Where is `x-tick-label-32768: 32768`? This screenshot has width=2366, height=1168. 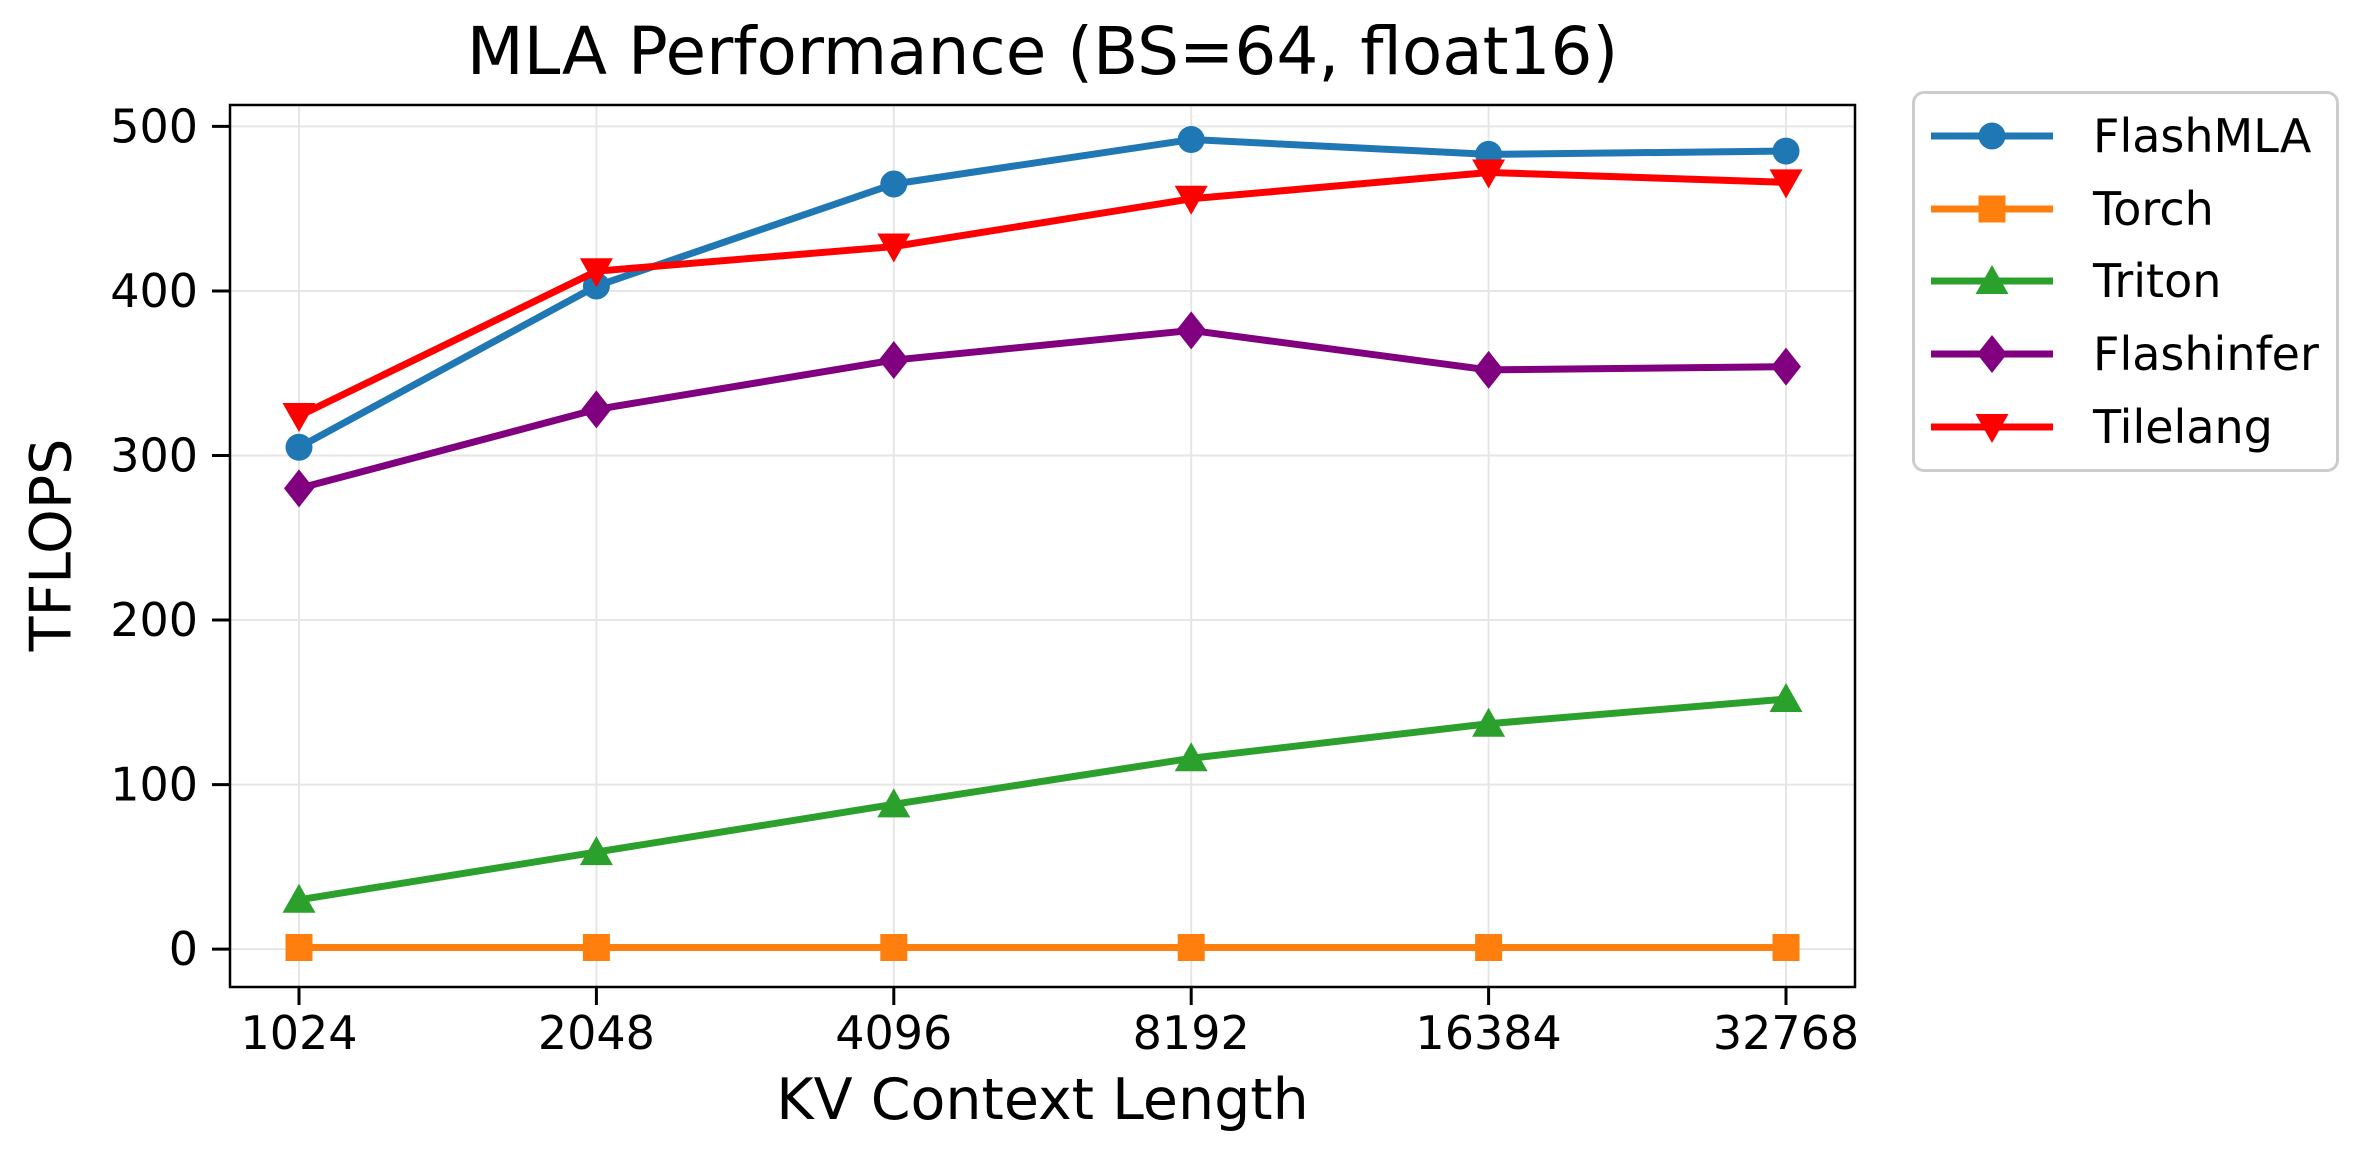
x-tick-label-32768: 32768 is located at coordinates (1786, 1033).